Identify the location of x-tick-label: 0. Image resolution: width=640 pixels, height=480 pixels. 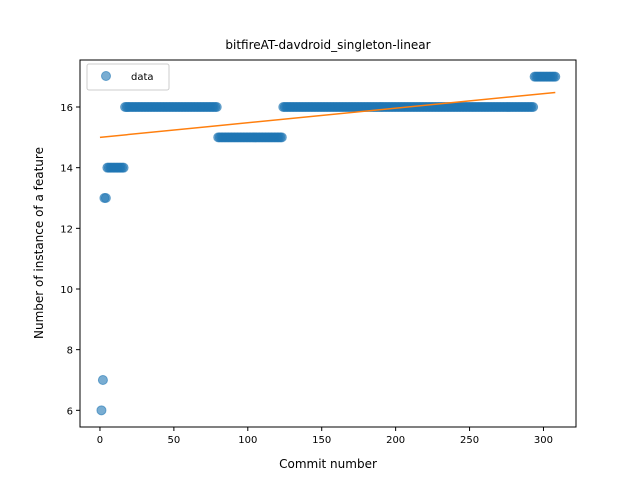
(100, 440).